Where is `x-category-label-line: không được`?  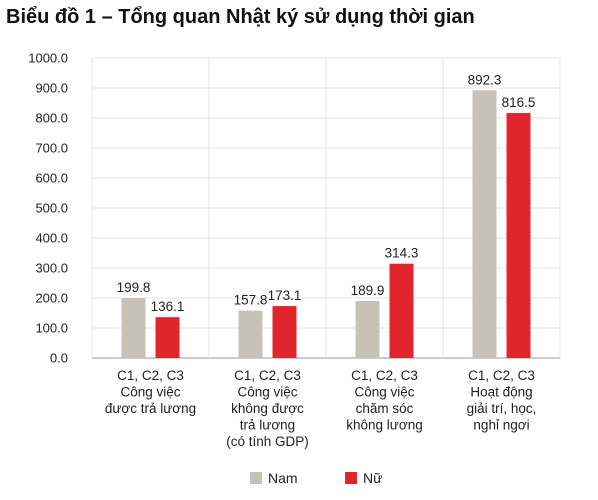 x-category-label-line: không được is located at coordinates (267, 408).